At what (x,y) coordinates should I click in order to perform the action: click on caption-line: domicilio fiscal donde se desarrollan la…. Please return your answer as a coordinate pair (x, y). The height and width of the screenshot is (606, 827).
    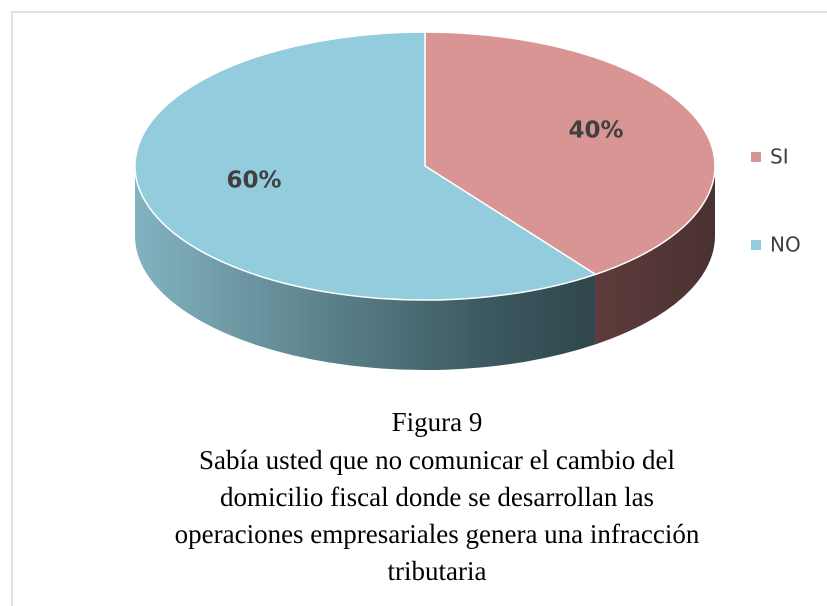
    Looking at the image, I should click on (437, 497).